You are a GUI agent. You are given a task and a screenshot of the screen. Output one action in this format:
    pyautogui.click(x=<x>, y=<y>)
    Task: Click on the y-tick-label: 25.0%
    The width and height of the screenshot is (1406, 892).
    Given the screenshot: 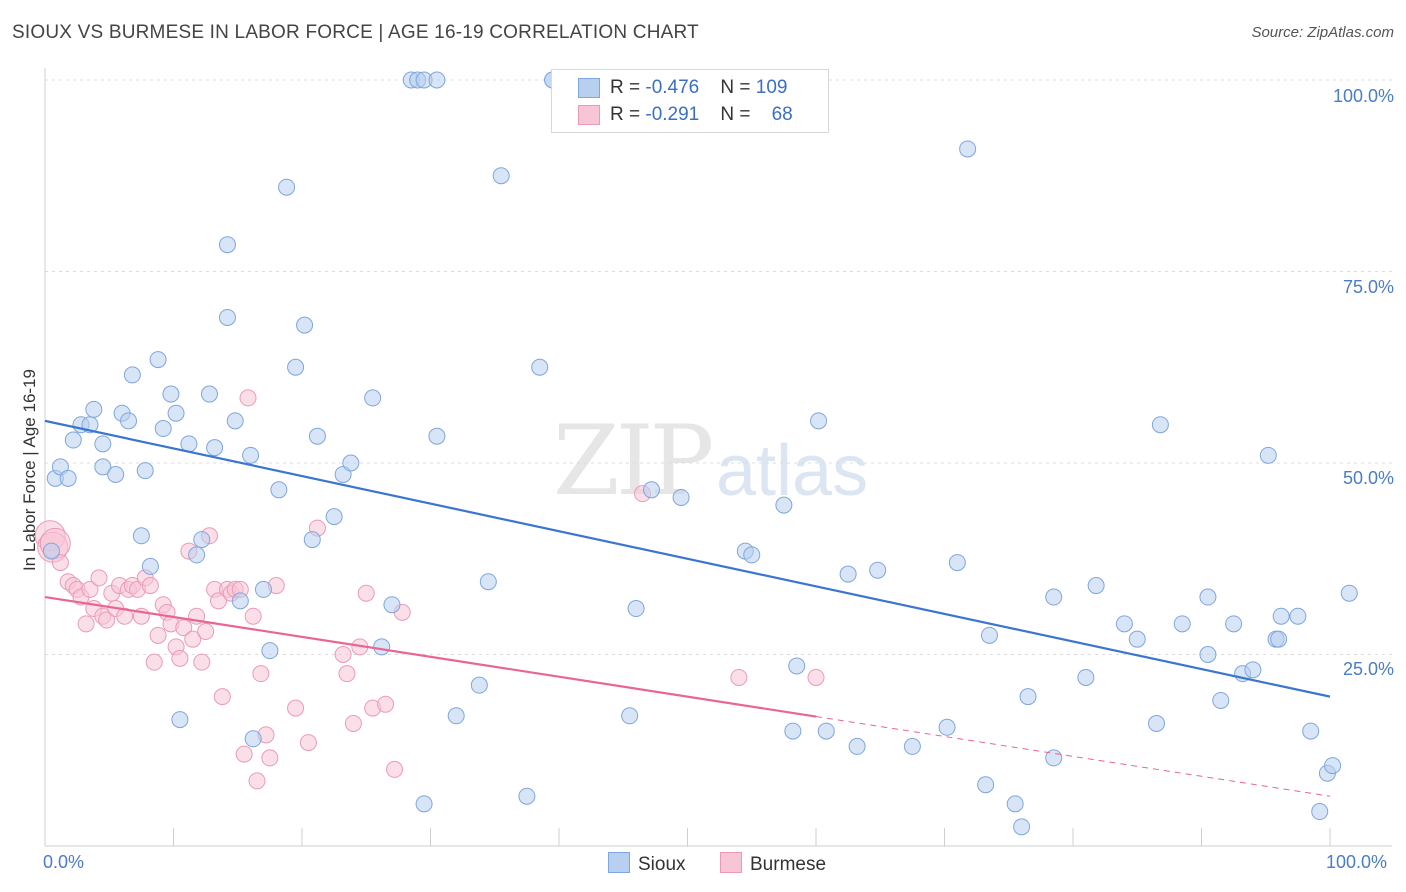 What is the action you would take?
    pyautogui.click(x=1368, y=669)
    